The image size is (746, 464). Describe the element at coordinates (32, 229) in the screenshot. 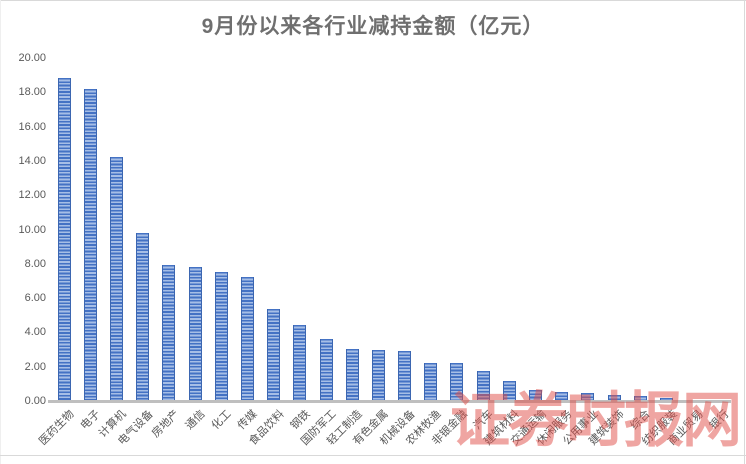

I see `y-axis-tick-label: 10.00` at that location.